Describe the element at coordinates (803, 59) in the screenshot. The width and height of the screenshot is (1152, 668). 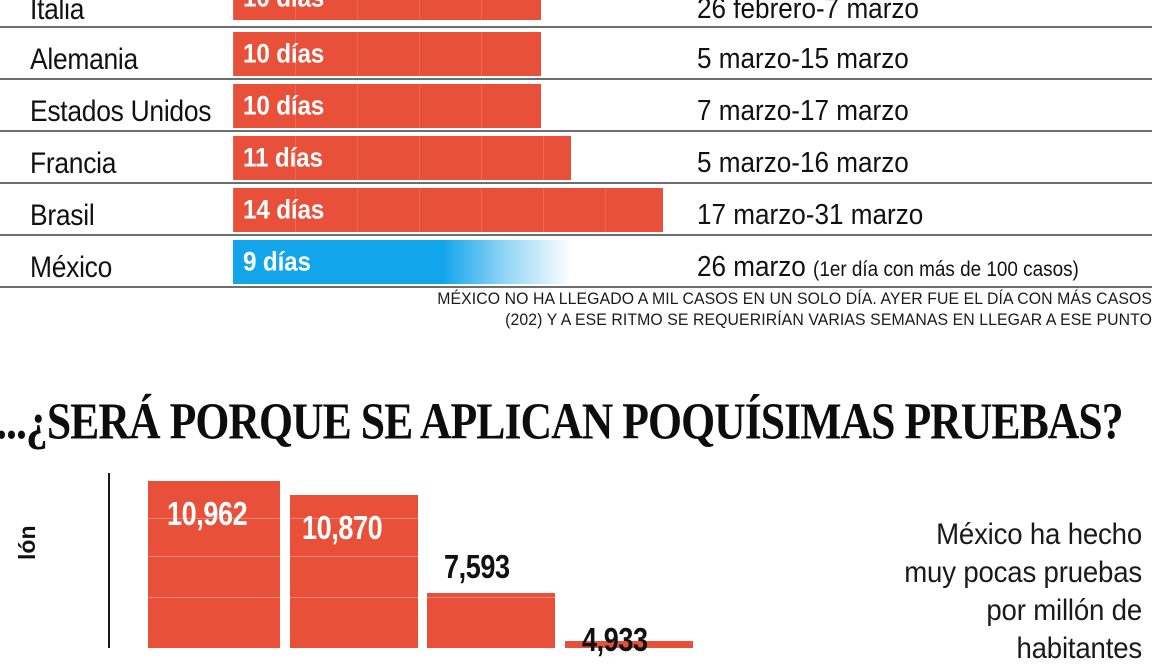
I see `row-date-range: 5 marzo-15 marzo` at that location.